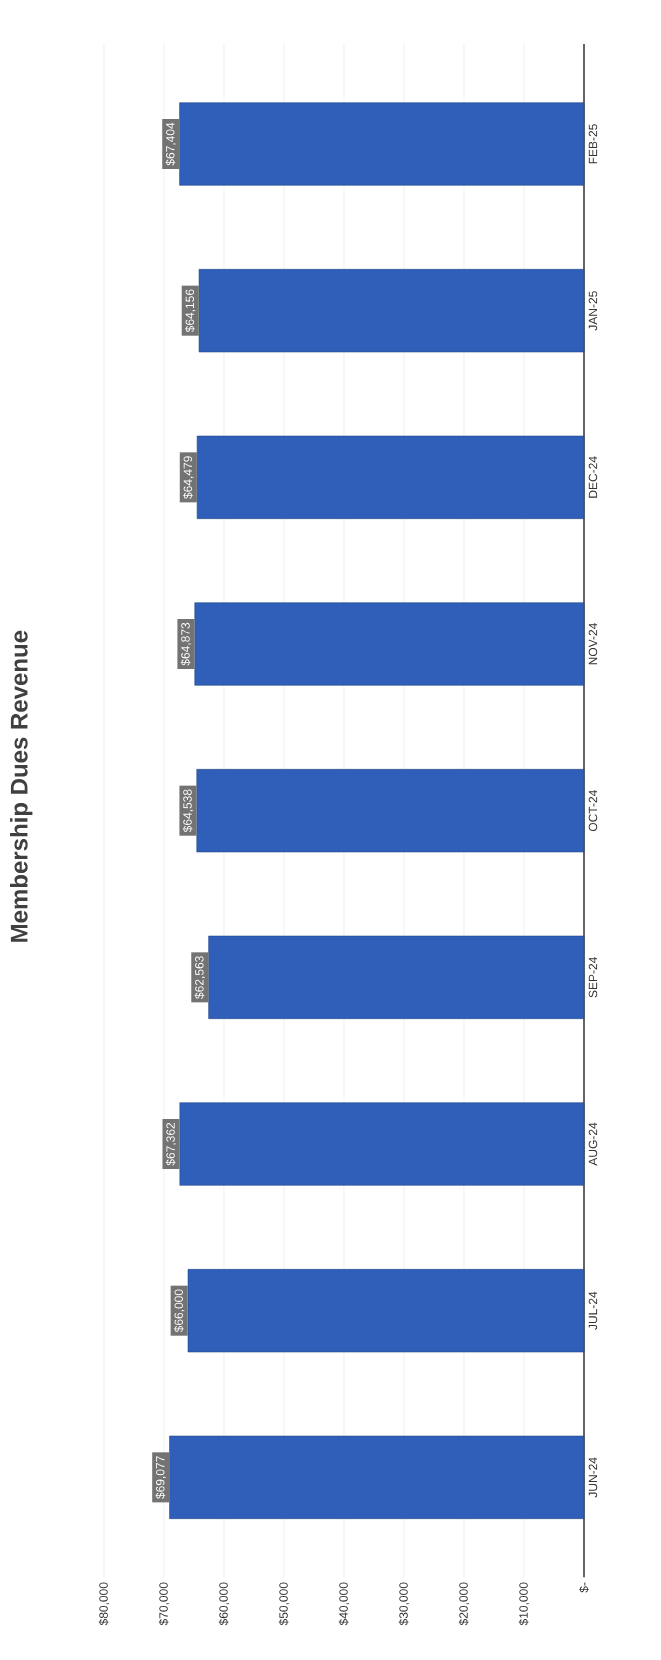 The width and height of the screenshot is (661, 1660). Describe the element at coordinates (104, 1604) in the screenshot. I see `x-tick-label: $80,000` at that location.